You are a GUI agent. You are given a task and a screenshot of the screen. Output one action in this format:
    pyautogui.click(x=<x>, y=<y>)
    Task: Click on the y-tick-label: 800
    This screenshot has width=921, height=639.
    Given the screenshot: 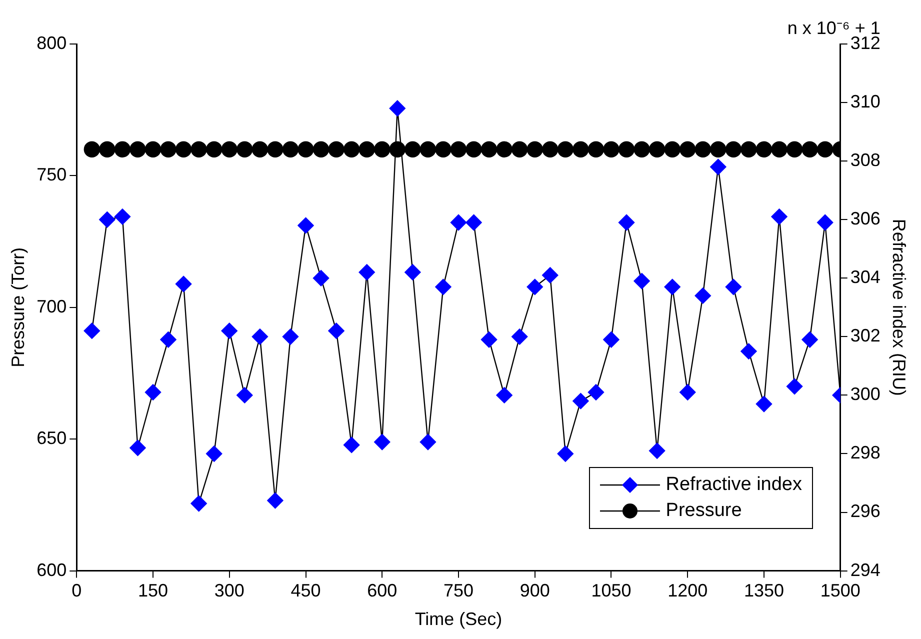 What is the action you would take?
    pyautogui.click(x=51, y=42)
    